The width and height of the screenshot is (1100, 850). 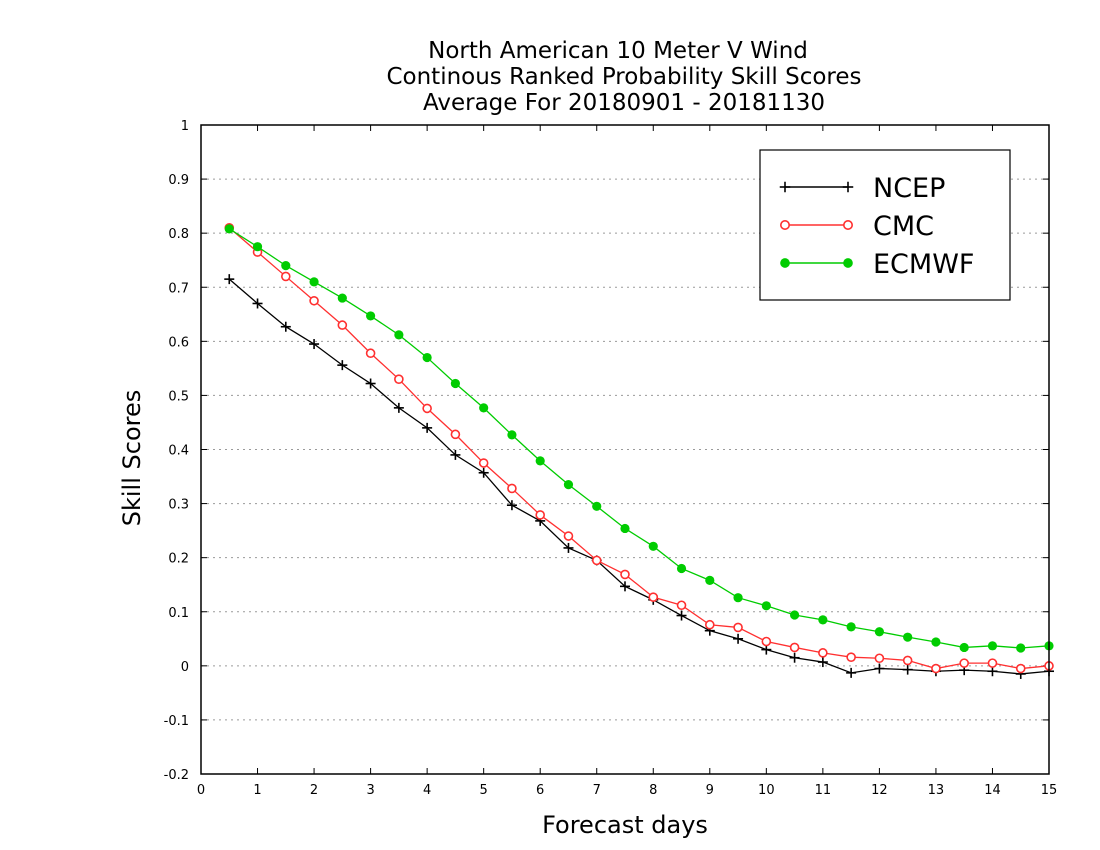 What do you see at coordinates (618, 51) in the screenshot?
I see `chart-title-line-1: North American 10 Meter V Wind` at bounding box center [618, 51].